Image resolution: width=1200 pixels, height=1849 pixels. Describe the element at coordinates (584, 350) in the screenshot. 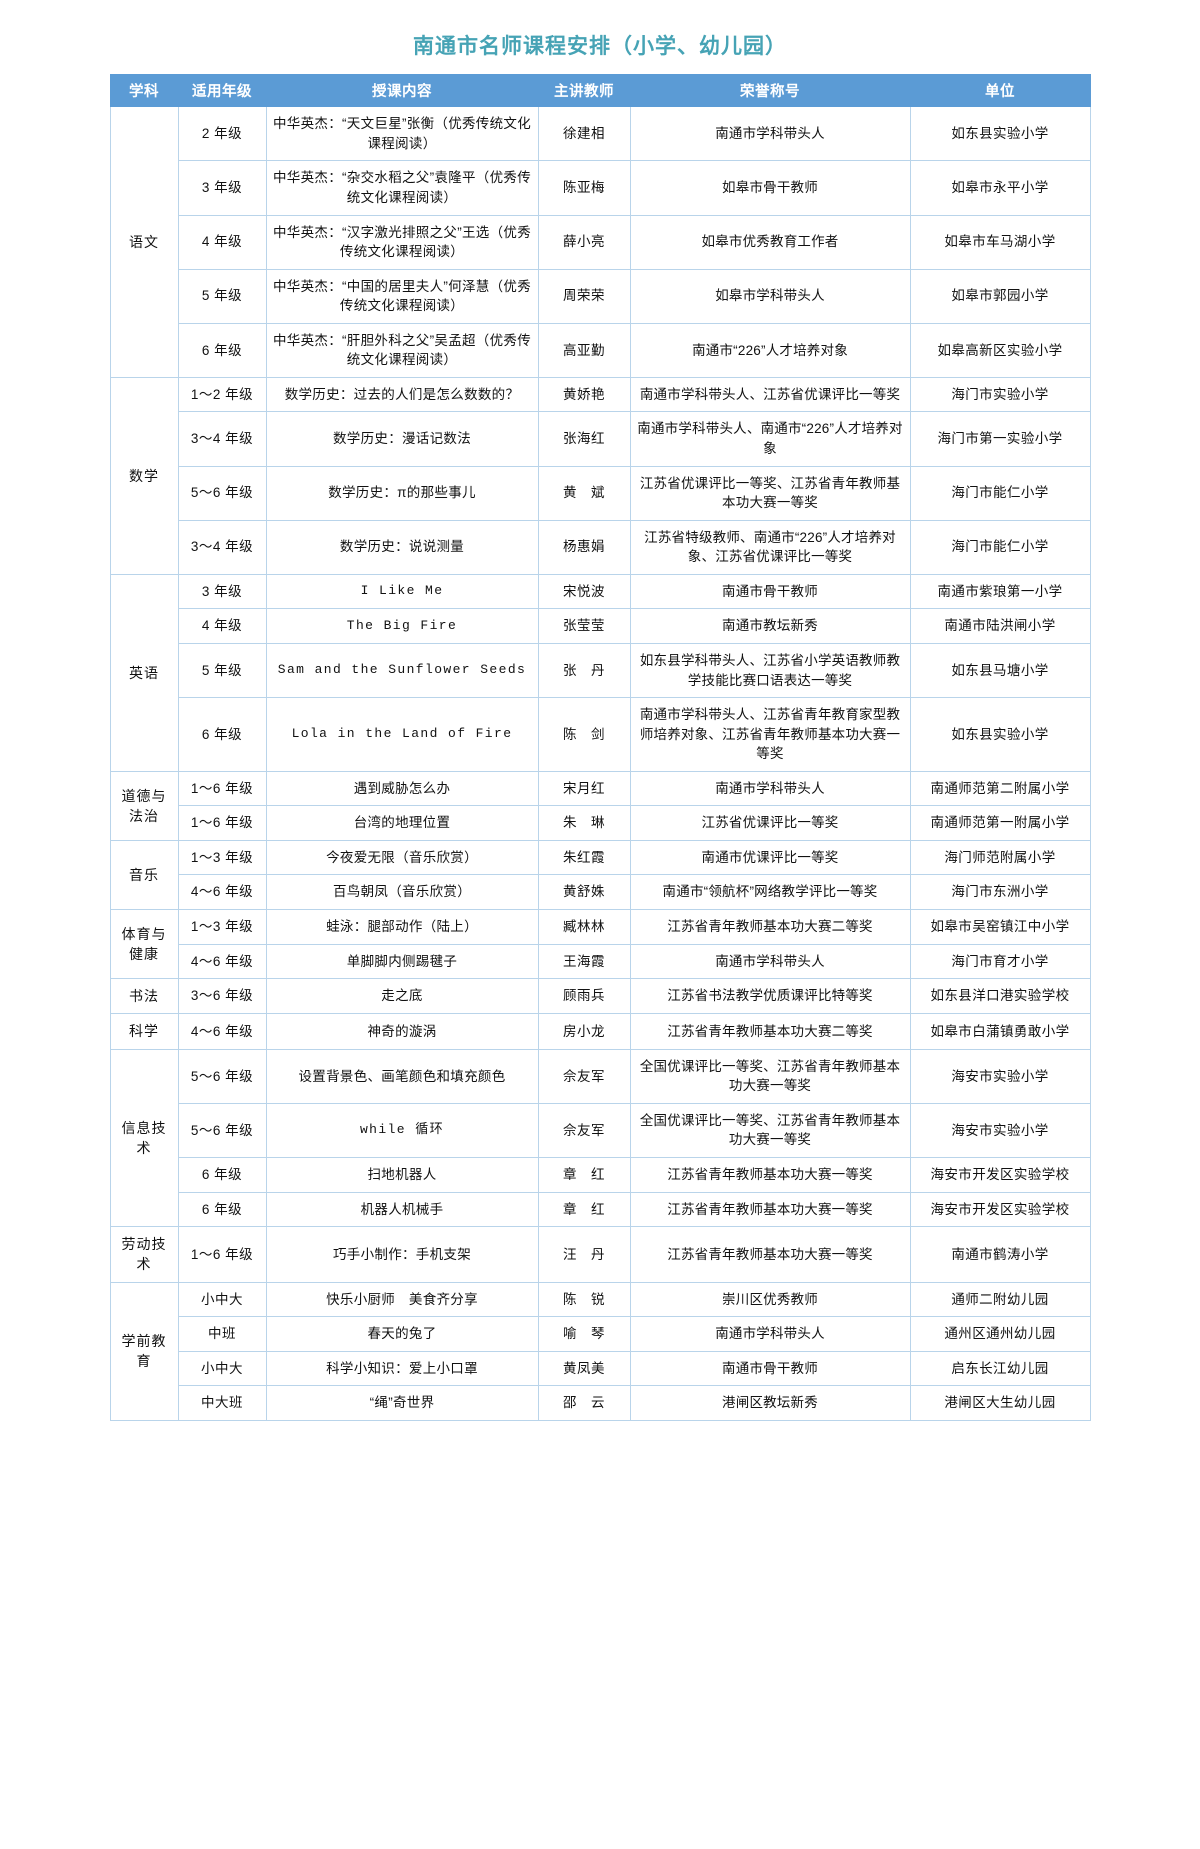

I see `cell-teacher: 高亚勤` at that location.